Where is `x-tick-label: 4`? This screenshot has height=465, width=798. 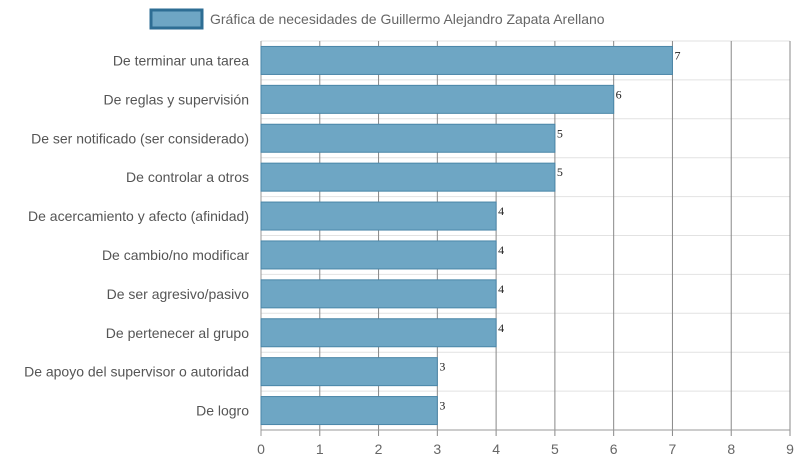 x-tick-label: 4 is located at coordinates (496, 449).